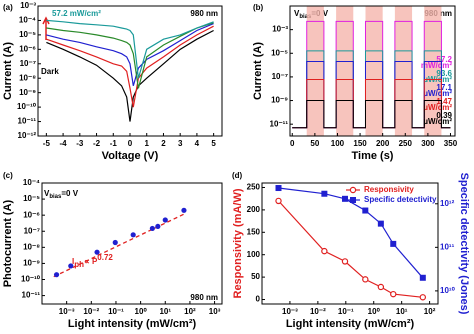 The height and width of the screenshot is (334, 474). I want to click on y2-tick-label: 10¹², so click(447, 203).